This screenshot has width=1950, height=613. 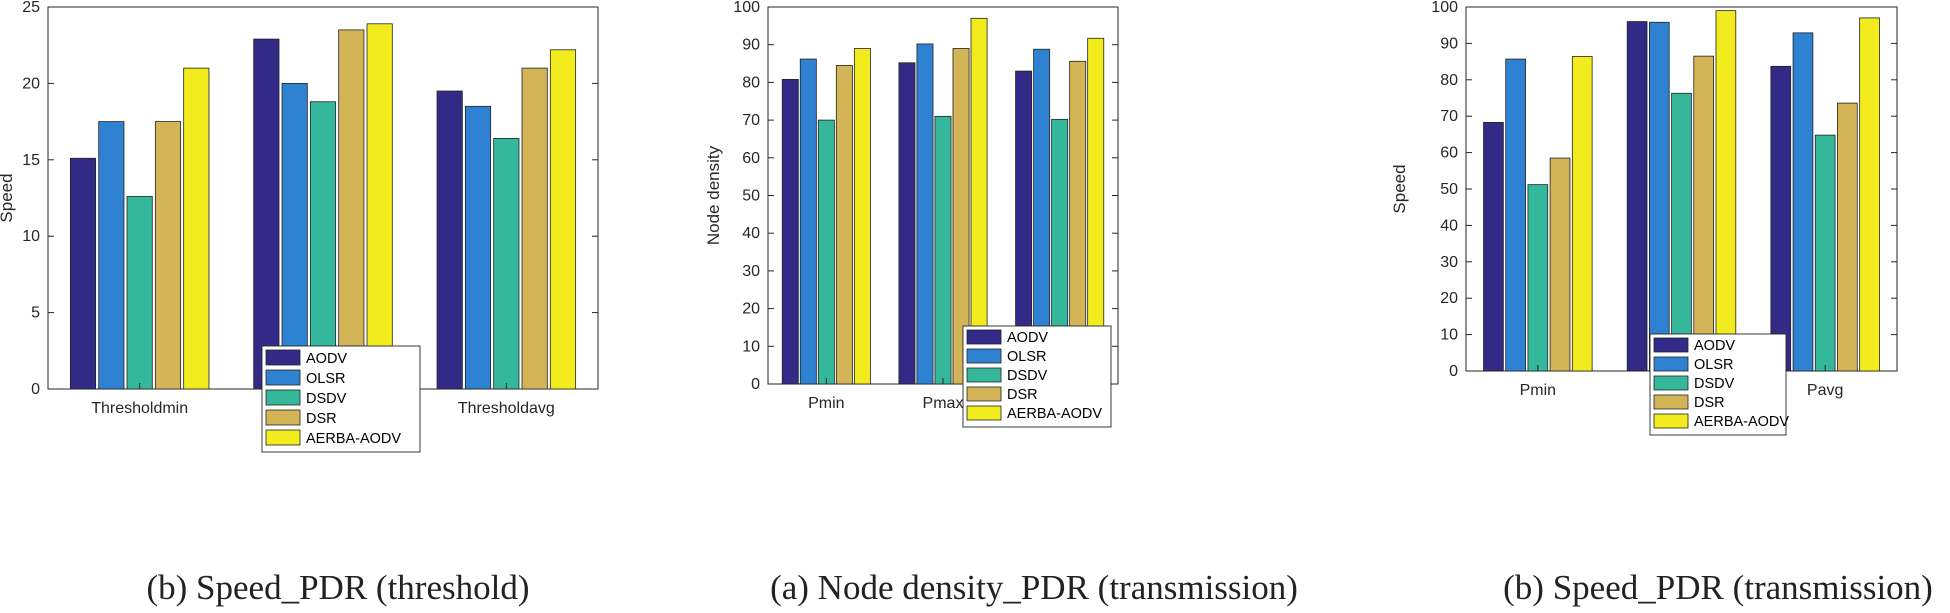 I want to click on y-tick-label: 80, so click(x=751, y=82).